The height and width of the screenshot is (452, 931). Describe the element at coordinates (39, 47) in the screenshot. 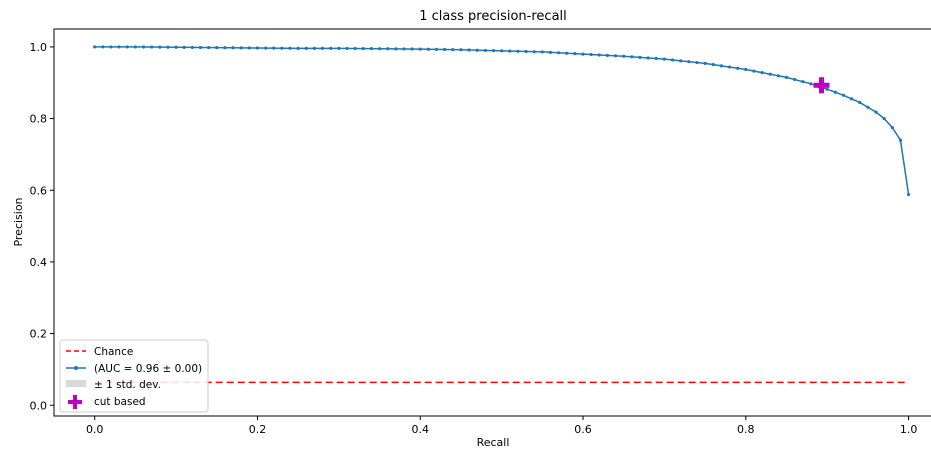

I see `y-tick-label: 1.0` at that location.